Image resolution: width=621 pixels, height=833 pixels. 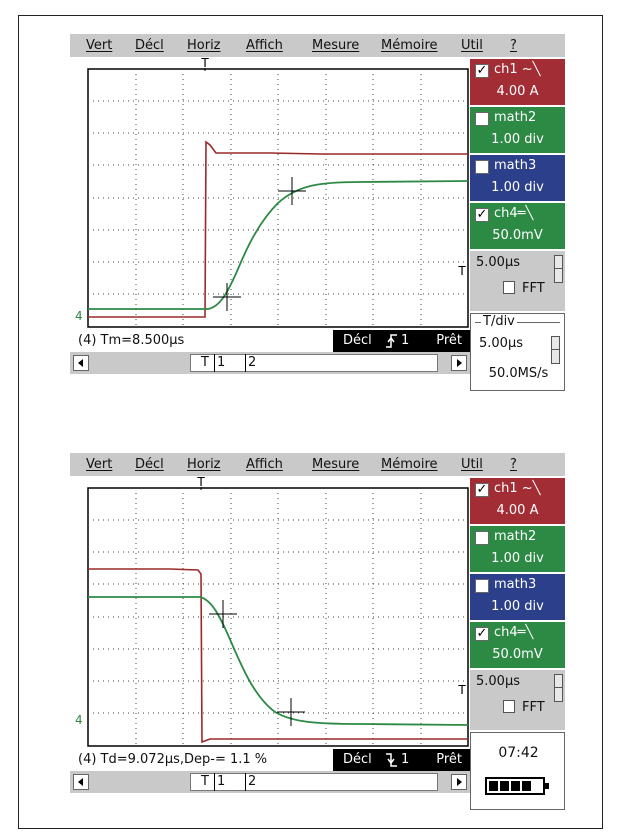 I want to click on math3-scale: 1.00 div, so click(x=517, y=187).